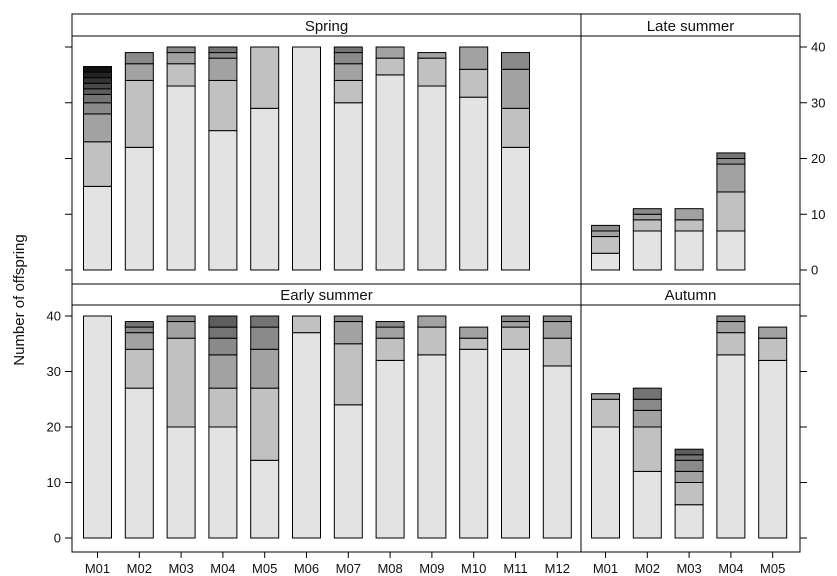 Image resolution: width=837 pixels, height=576 pixels. What do you see at coordinates (348, 568) in the screenshot?
I see `category-label: M07` at bounding box center [348, 568].